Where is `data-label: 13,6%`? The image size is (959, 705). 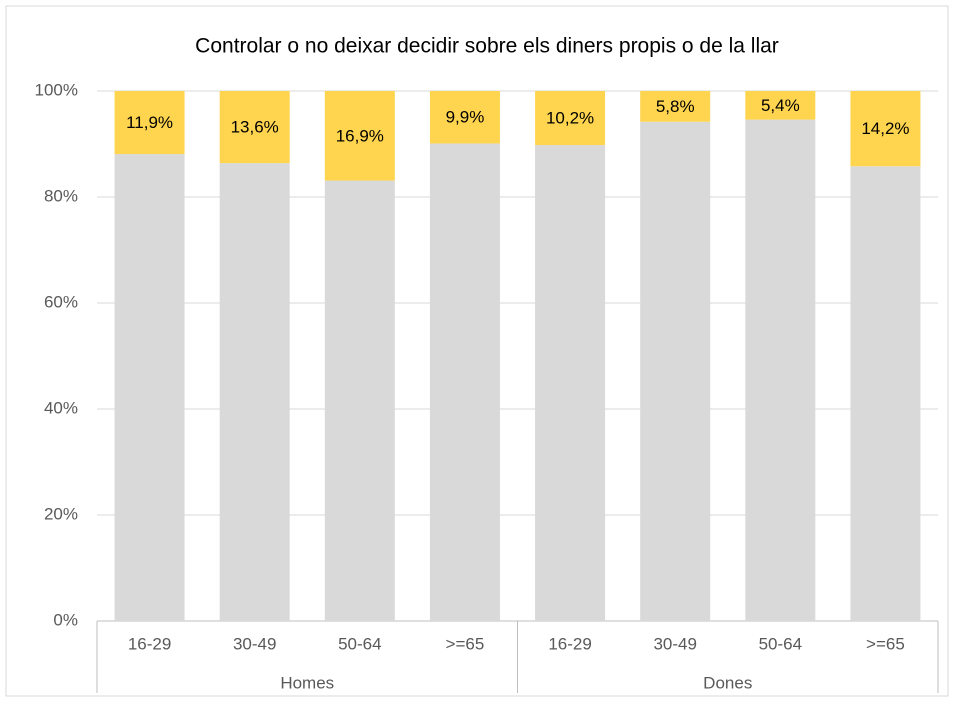
data-label: 13,6% is located at coordinates (255, 127).